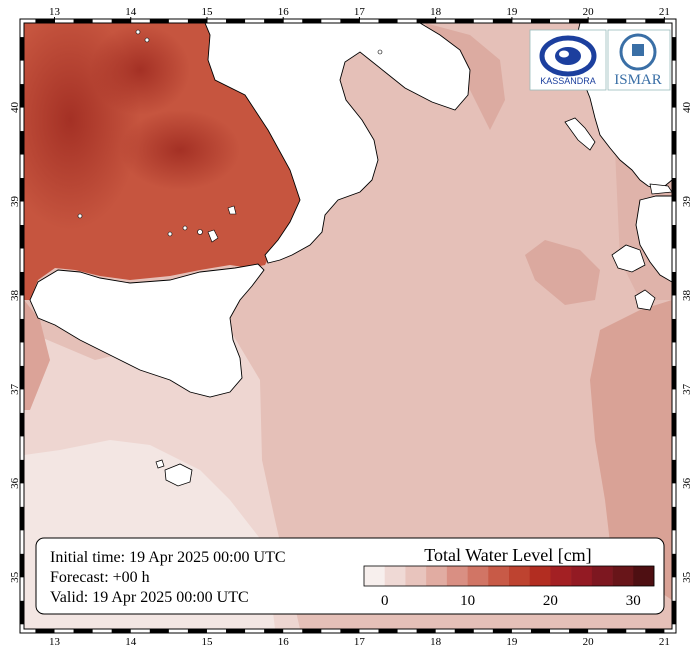 This screenshot has width=700, height=652. I want to click on logo-right-box, so click(639, 60).